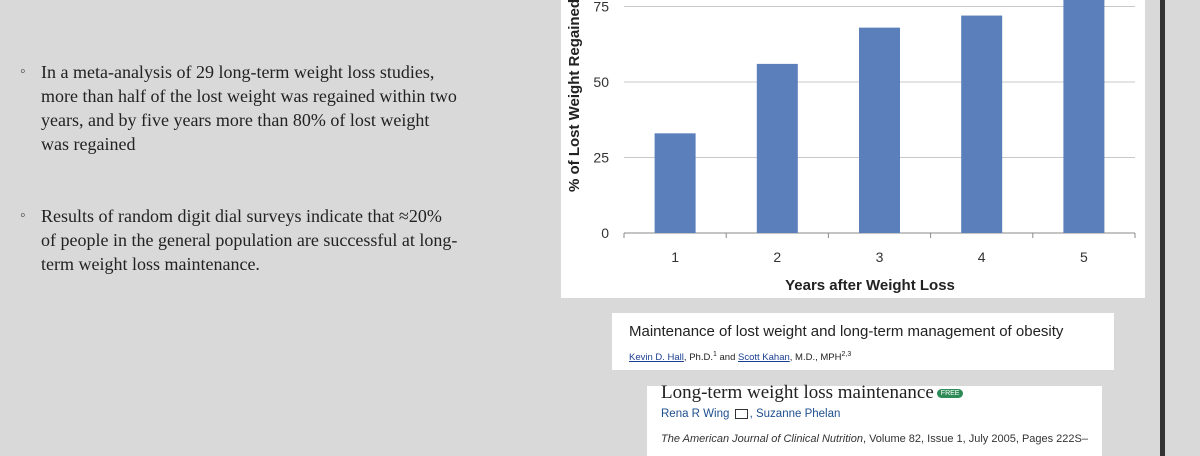  What do you see at coordinates (764, 358) in the screenshot?
I see `author-link: Scott Kahan` at bounding box center [764, 358].